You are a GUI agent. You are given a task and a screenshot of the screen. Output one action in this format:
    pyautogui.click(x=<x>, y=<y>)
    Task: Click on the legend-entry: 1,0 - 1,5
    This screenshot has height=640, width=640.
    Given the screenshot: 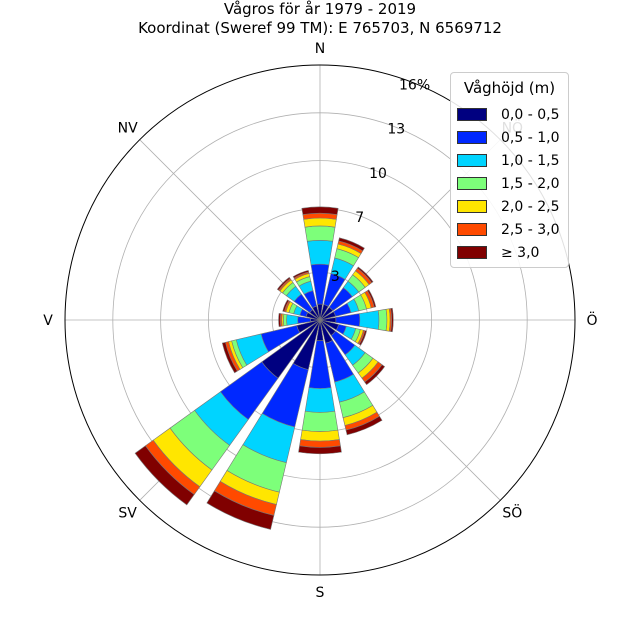 What is the action you would take?
    pyautogui.click(x=512, y=161)
    